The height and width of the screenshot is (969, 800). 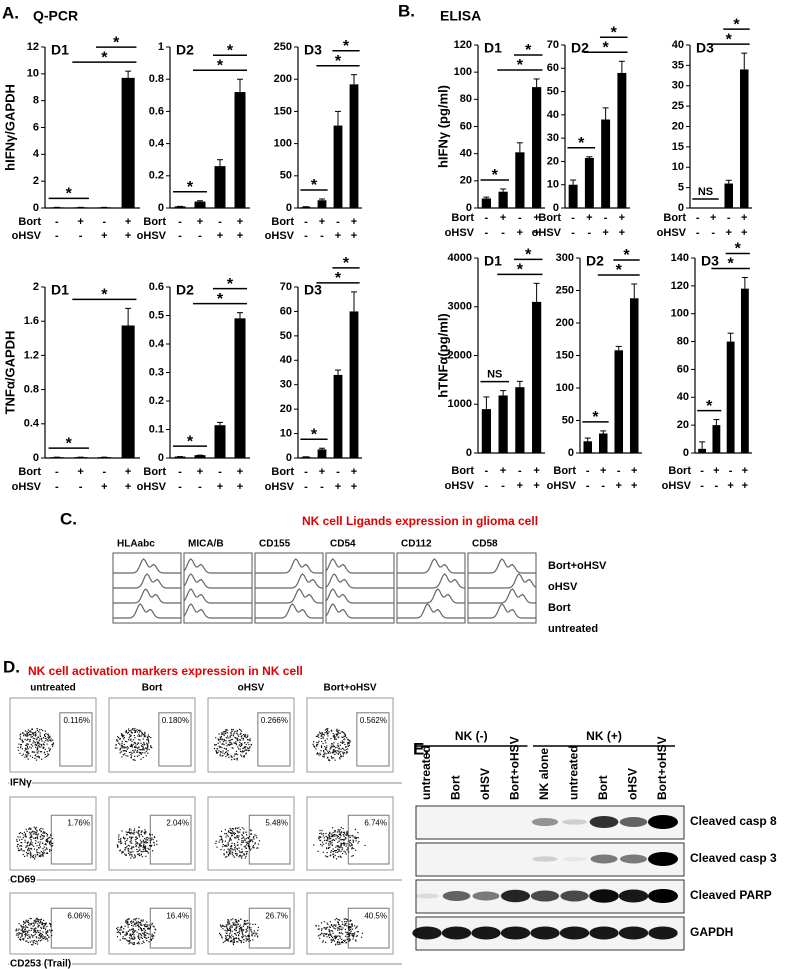 What do you see at coordinates (678, 65) in the screenshot?
I see `y-tick-label: 35` at bounding box center [678, 65].